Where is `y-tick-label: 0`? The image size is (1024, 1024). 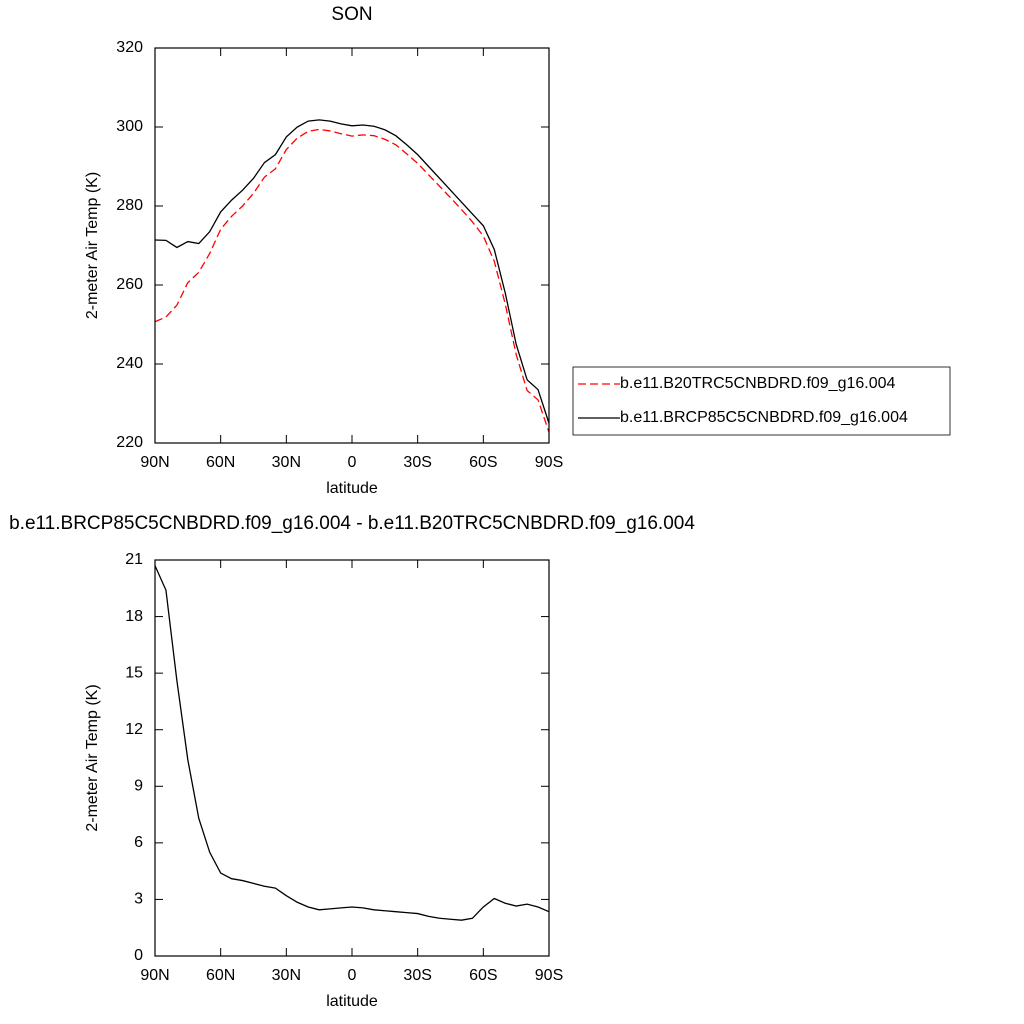 y-tick-label: 0 is located at coordinates (138, 955).